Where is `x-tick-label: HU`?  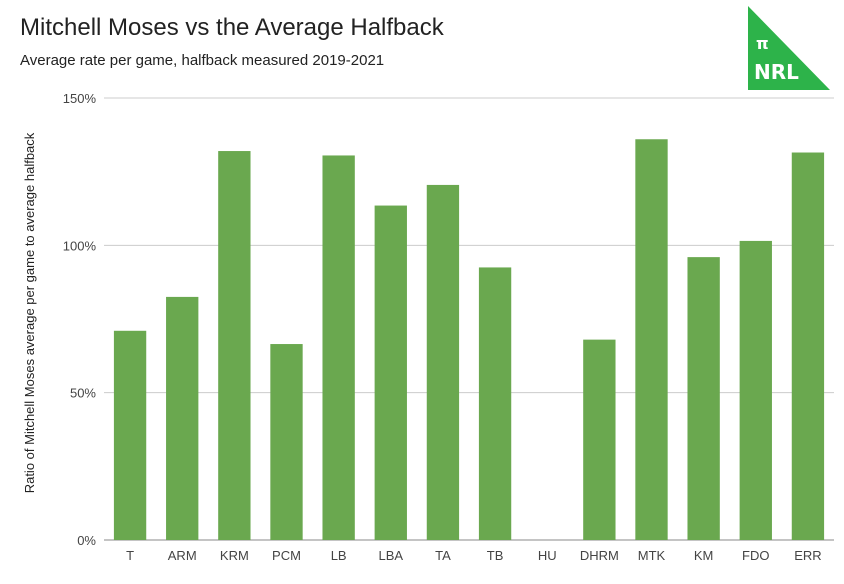 x-tick-label: HU is located at coordinates (547, 555).